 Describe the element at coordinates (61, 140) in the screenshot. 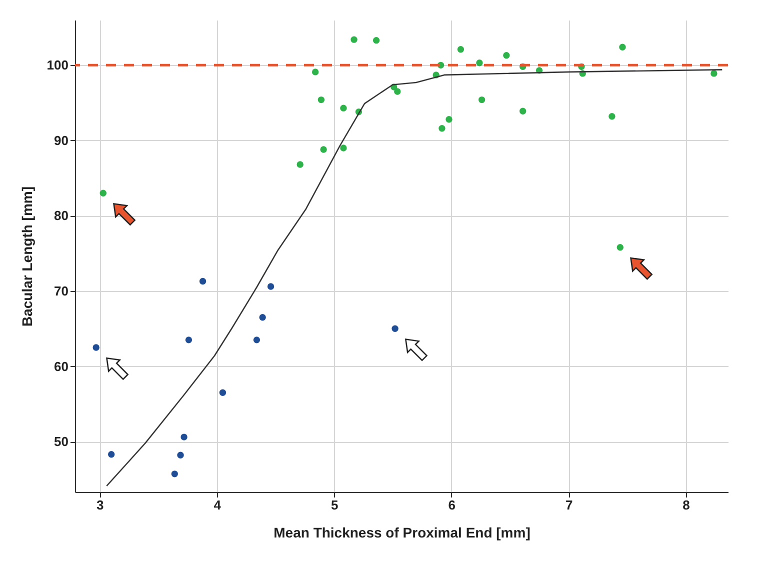

I see `y-tick-label: 90` at that location.